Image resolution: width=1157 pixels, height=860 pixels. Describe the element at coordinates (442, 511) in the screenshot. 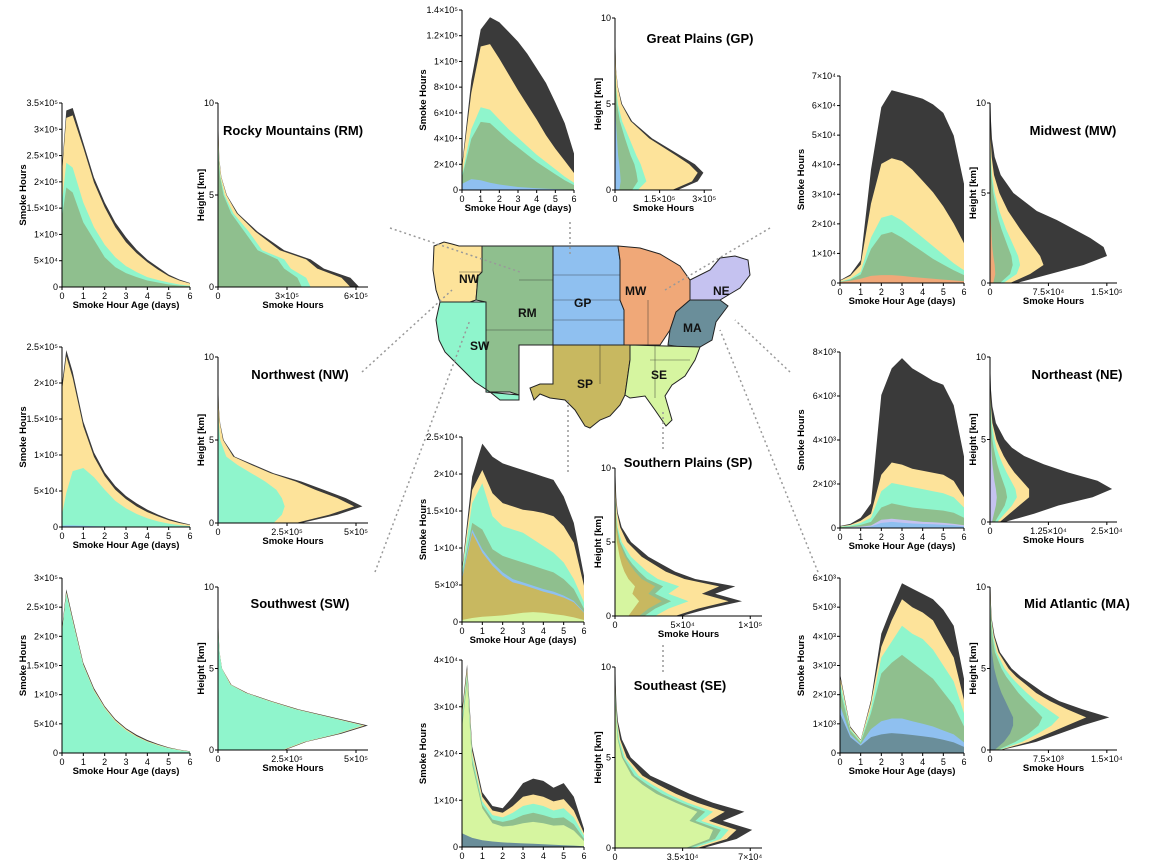

I see `y-tick-label: 1.5×10⁴` at that location.